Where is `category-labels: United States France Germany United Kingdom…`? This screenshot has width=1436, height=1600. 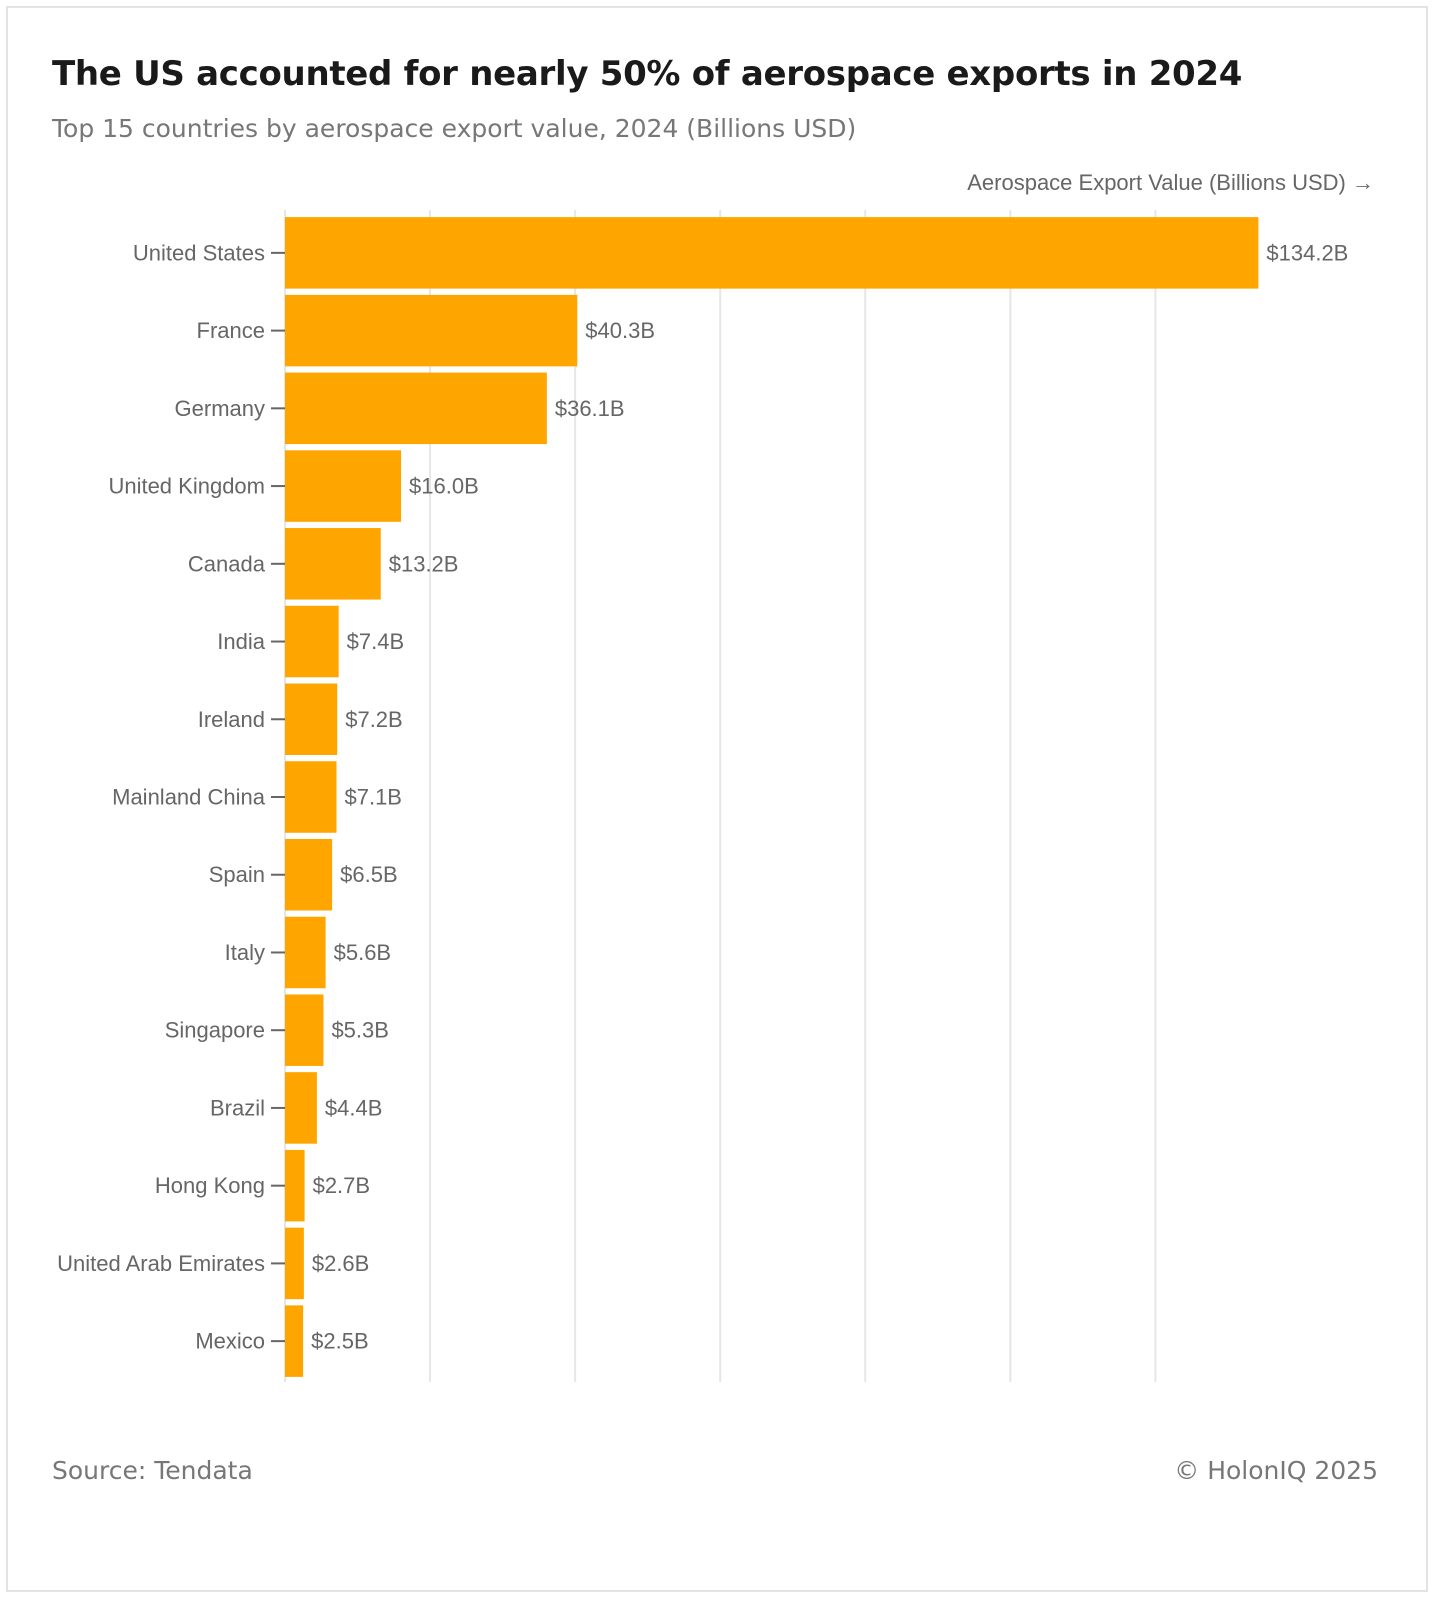 category-labels: United States France Germany United Kingdom… is located at coordinates (161, 796).